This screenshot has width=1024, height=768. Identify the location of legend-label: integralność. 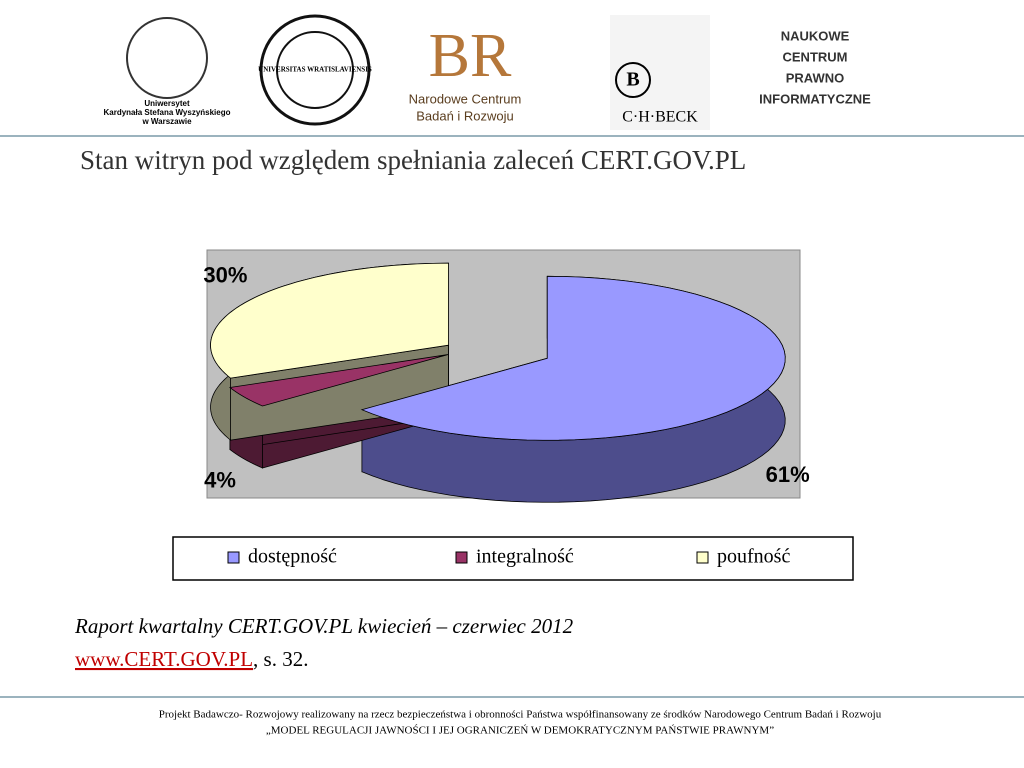
(525, 557).